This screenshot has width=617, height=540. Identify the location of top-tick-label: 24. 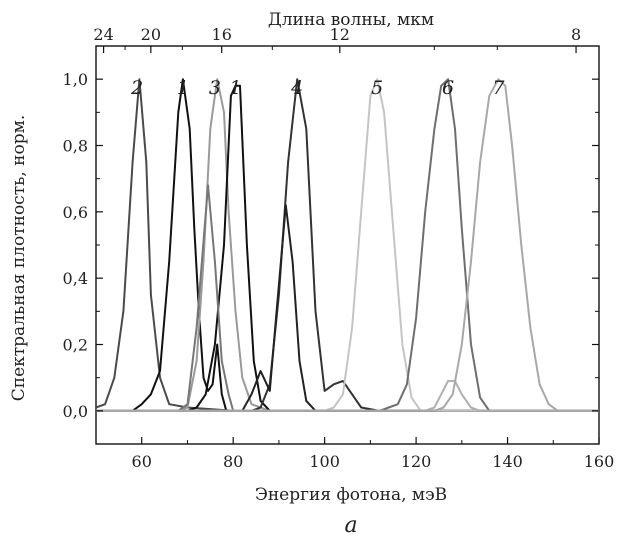
(103, 34).